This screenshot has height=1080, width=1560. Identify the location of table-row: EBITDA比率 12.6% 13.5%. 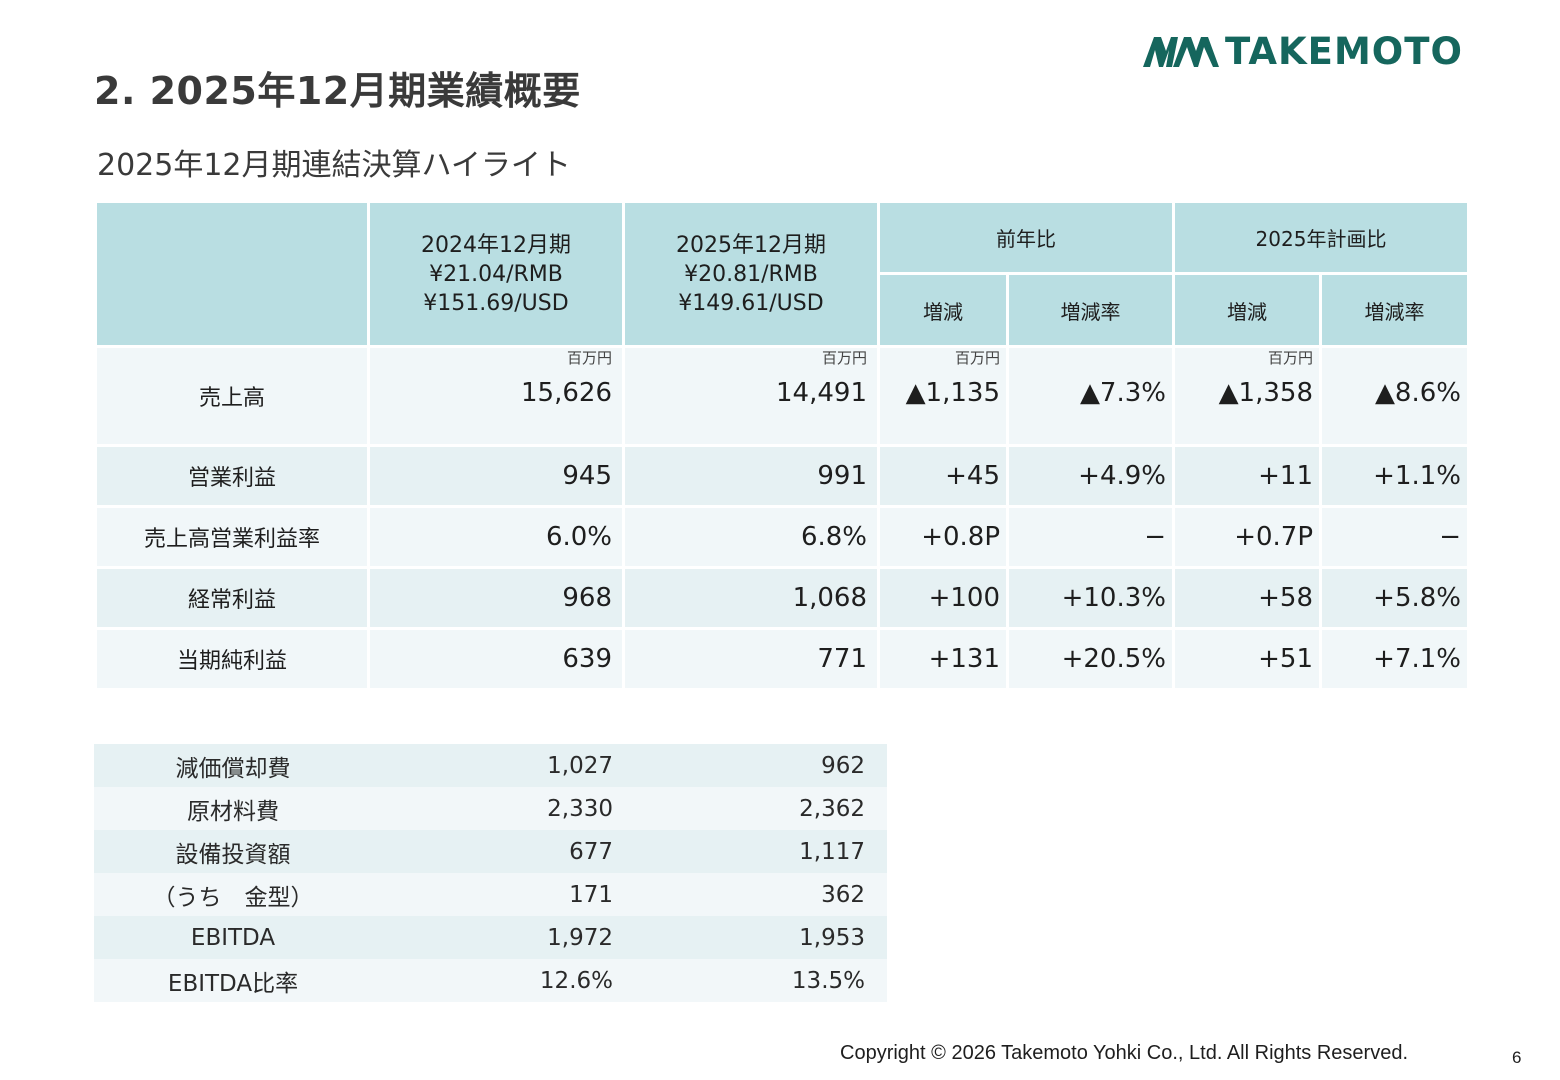
(490, 980).